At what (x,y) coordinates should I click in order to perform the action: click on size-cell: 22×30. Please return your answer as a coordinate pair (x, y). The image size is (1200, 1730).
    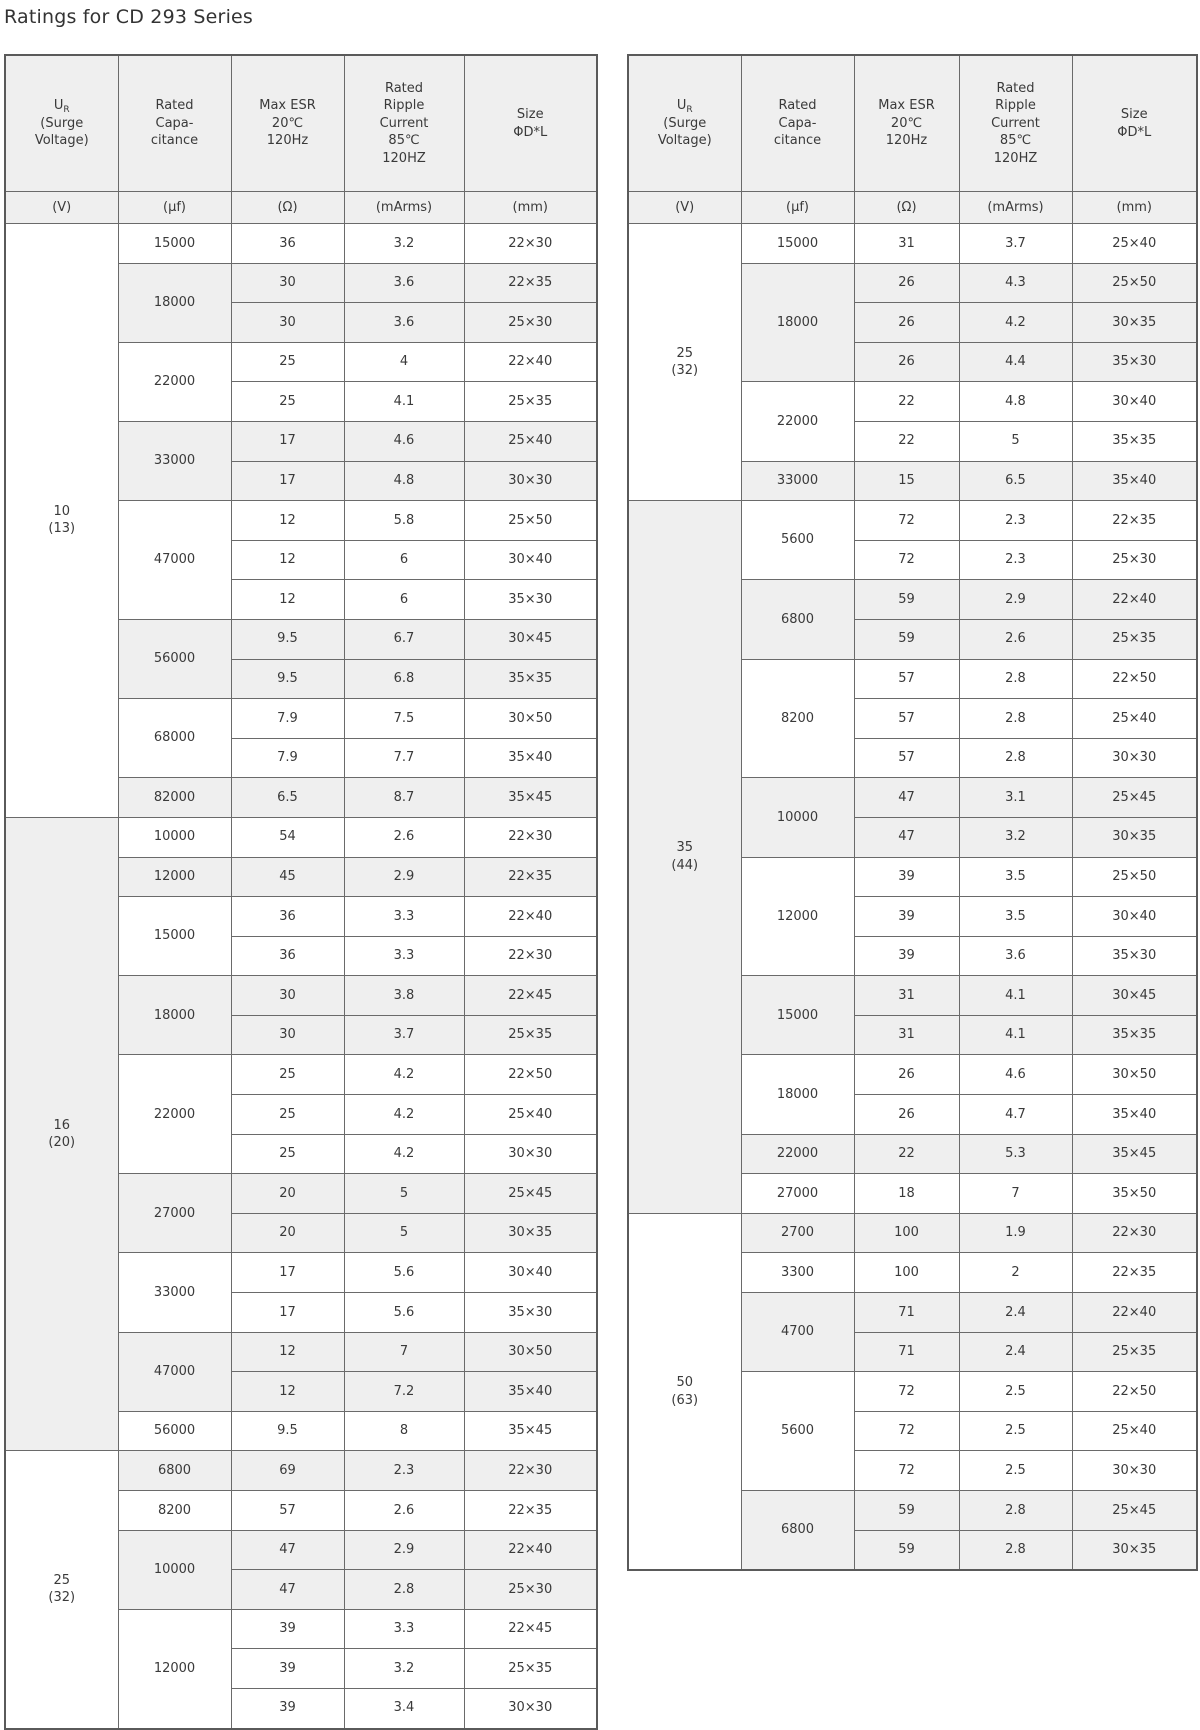
    Looking at the image, I should click on (530, 837).